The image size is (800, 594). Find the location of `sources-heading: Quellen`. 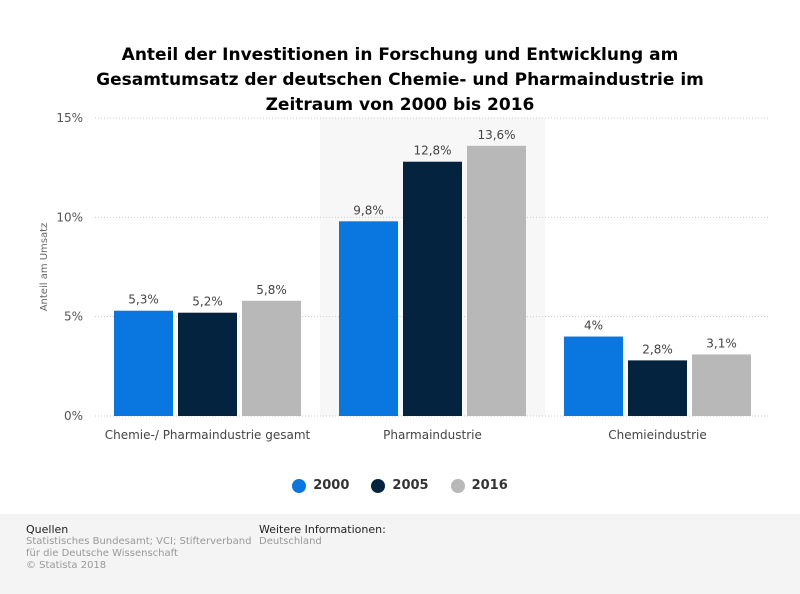

sources-heading: Quellen is located at coordinates (47, 529).